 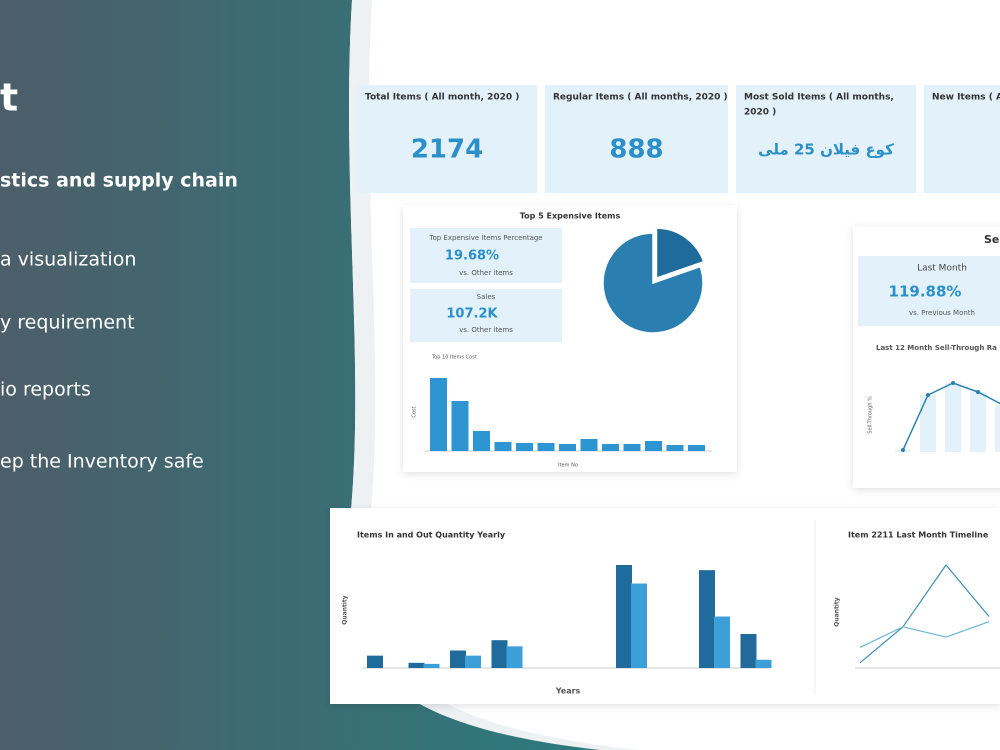 I want to click on kpi-value: كوع فيلان 25 ملى, so click(x=826, y=150).